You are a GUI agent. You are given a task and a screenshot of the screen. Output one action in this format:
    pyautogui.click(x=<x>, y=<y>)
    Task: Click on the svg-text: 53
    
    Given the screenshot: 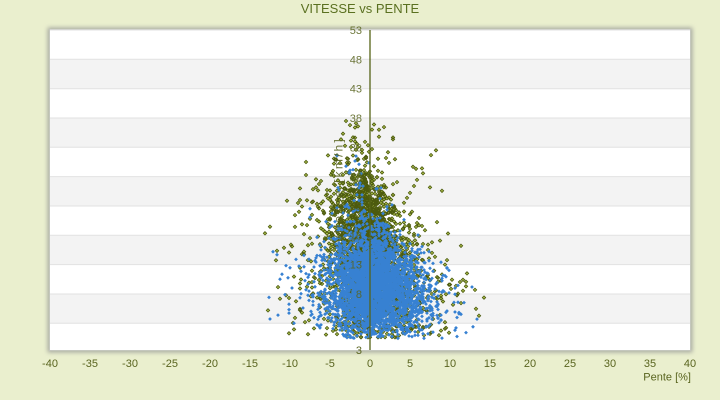 What is the action you would take?
    pyautogui.click(x=356, y=31)
    